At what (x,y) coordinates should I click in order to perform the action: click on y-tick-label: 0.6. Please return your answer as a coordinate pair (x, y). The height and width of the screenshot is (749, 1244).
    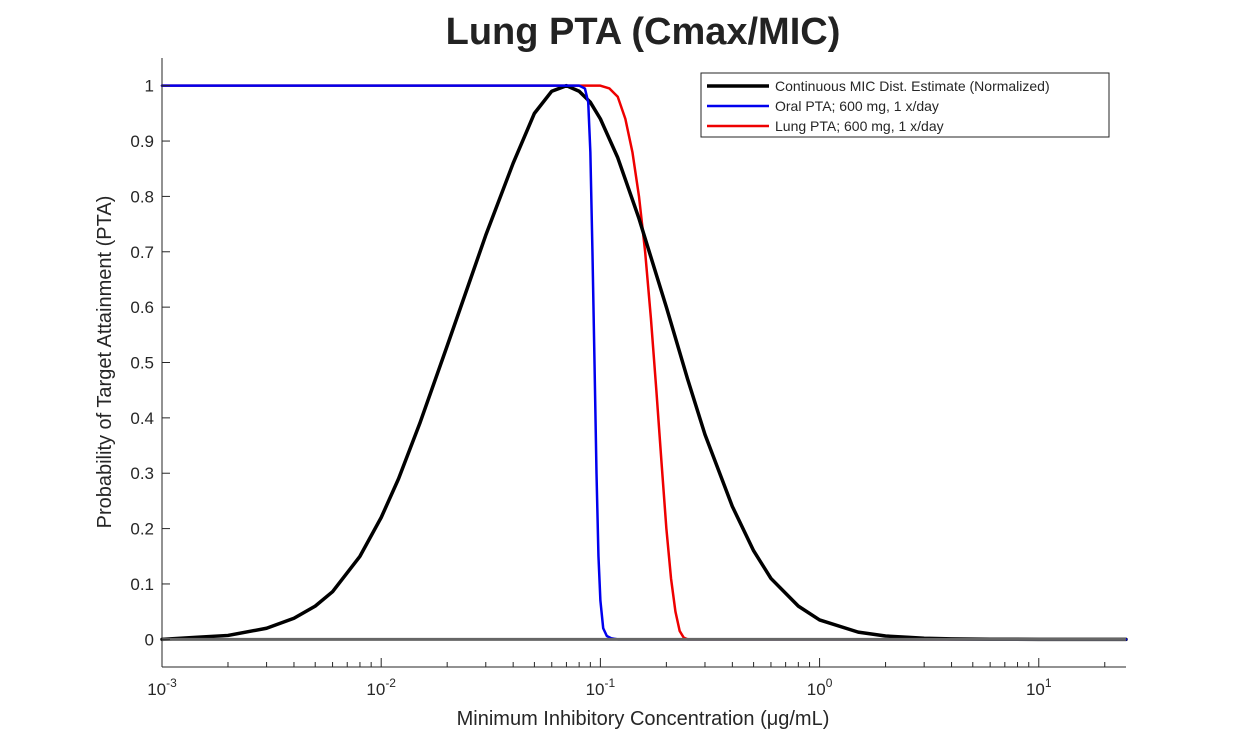
    Looking at the image, I should click on (142, 307).